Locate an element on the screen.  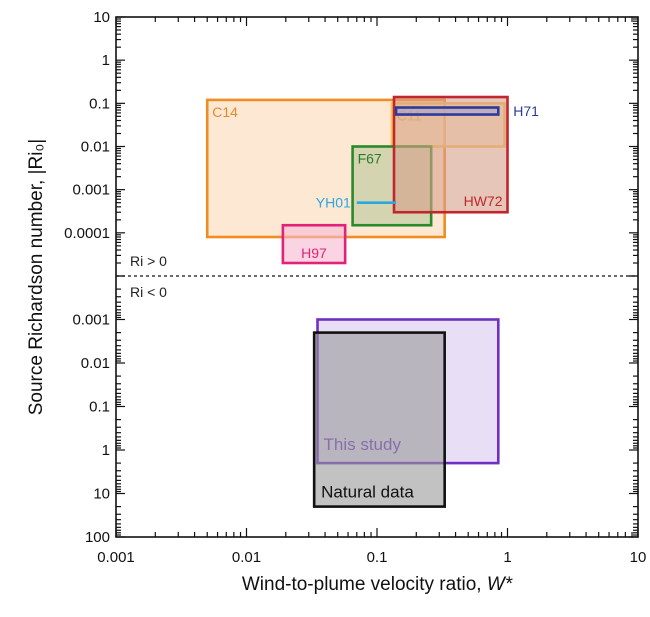
x-tick-label: 0.1 is located at coordinates (377, 557).